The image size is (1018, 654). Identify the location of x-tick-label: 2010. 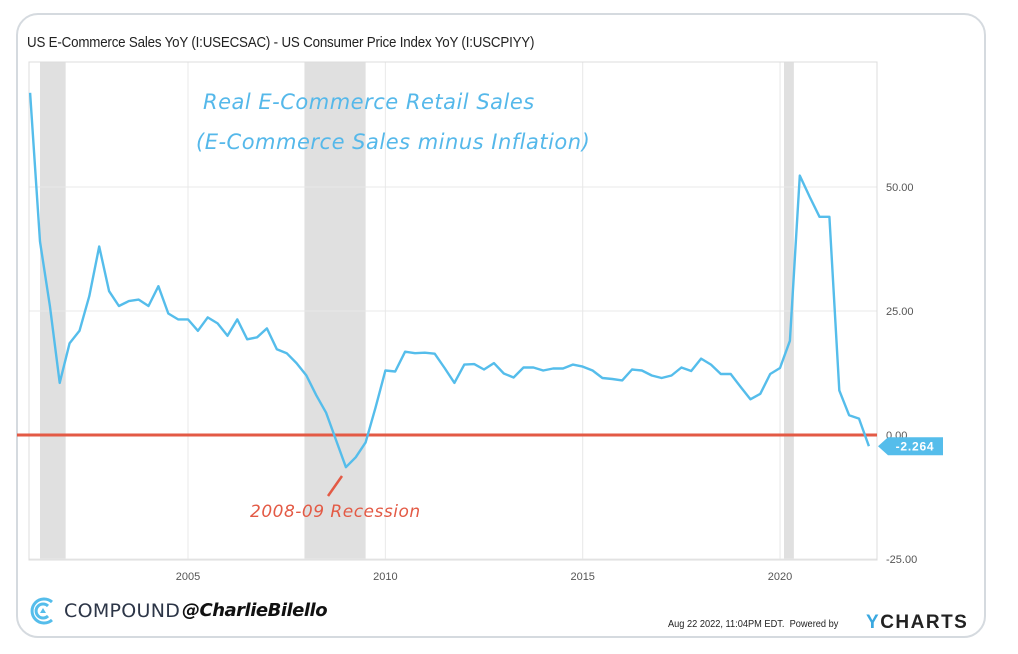
(385, 577).